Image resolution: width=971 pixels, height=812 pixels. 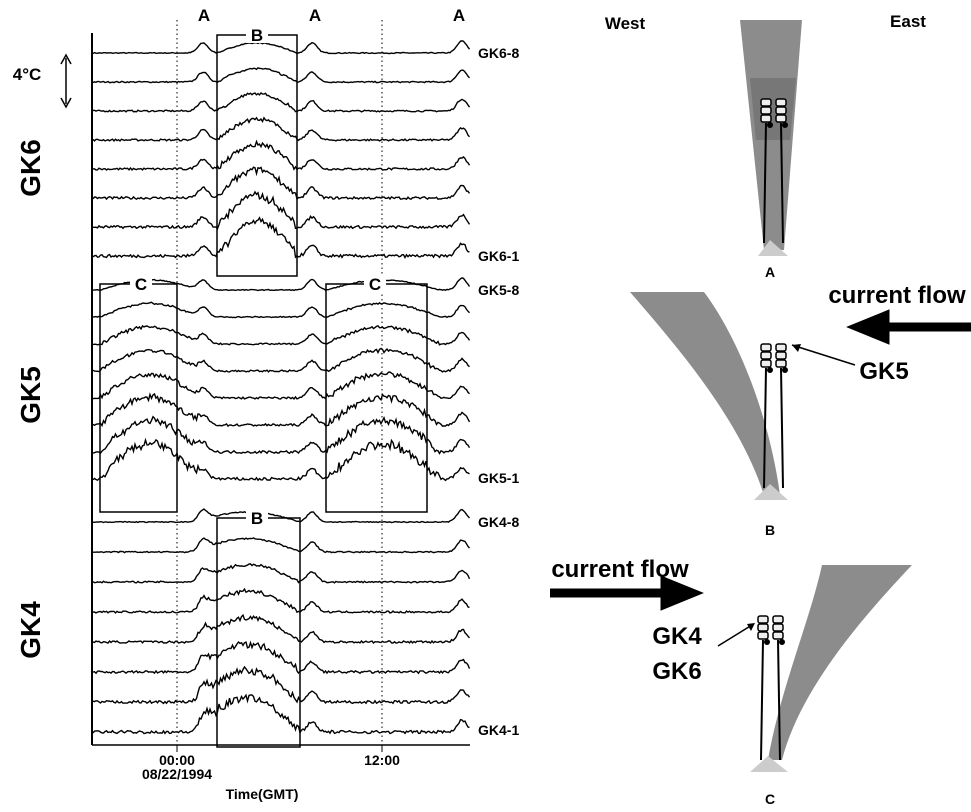 What do you see at coordinates (498, 730) in the screenshot?
I see `trace-label: GK4-1` at bounding box center [498, 730].